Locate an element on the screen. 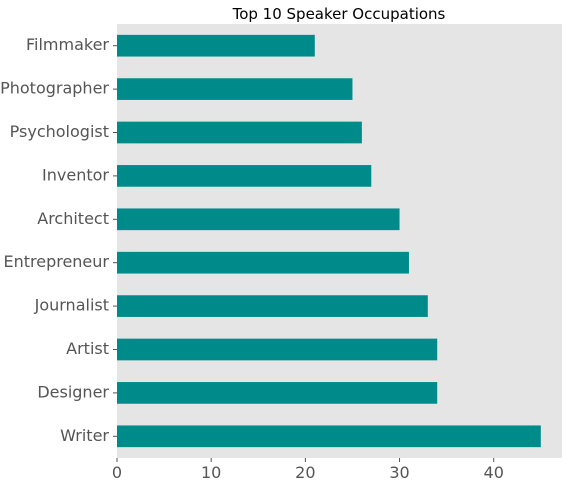 The height and width of the screenshot is (488, 574). bar-writer is located at coordinates (329, 436).